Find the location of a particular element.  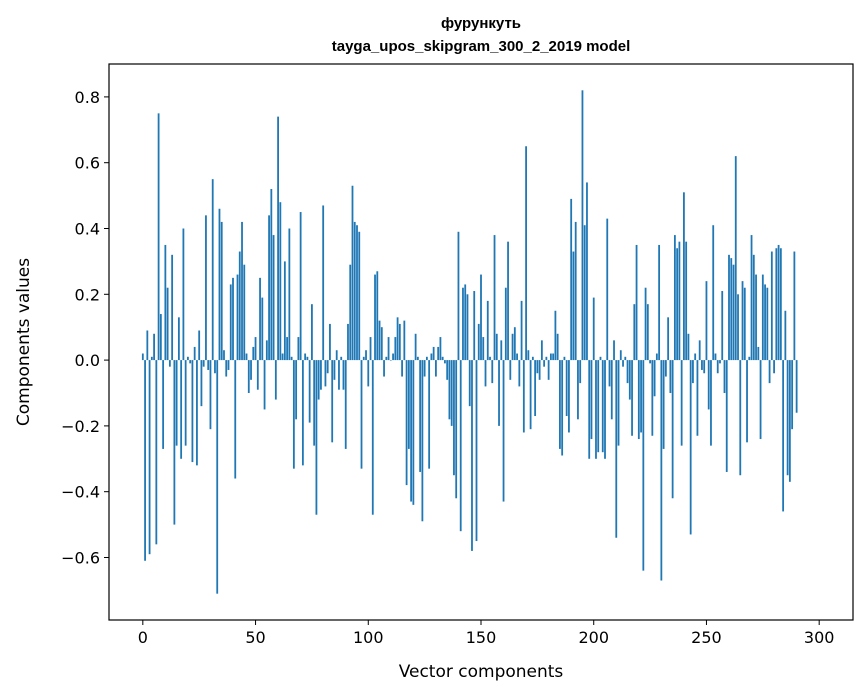

y-tick-label: 0.2 is located at coordinates (87, 294).